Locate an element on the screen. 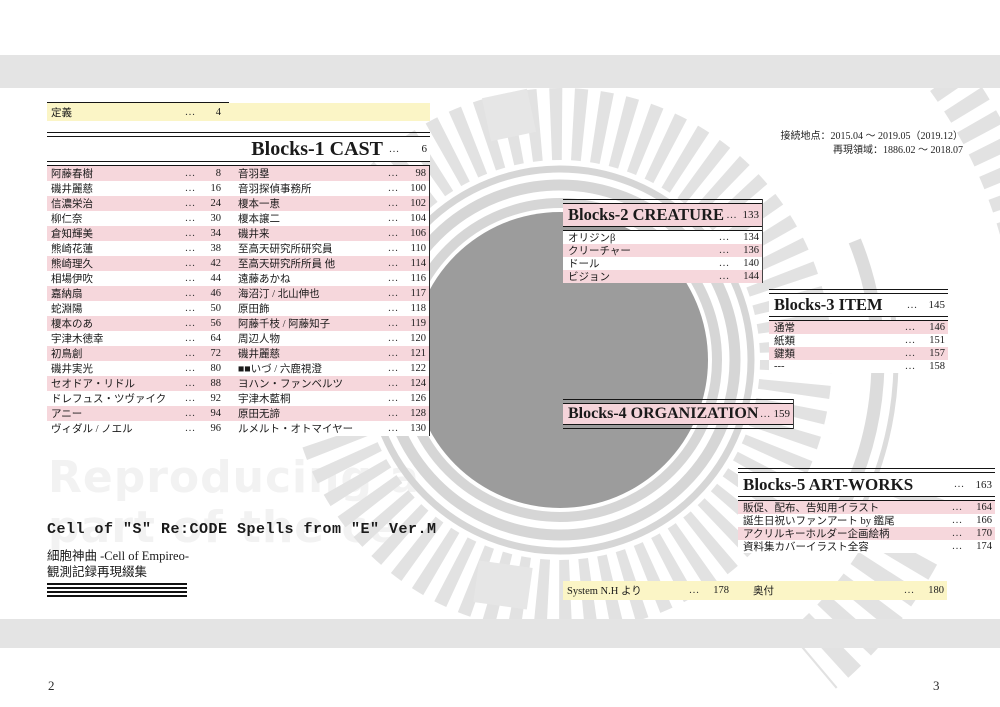 The height and width of the screenshot is (707, 1000). cast-page: 24 is located at coordinates (216, 203).